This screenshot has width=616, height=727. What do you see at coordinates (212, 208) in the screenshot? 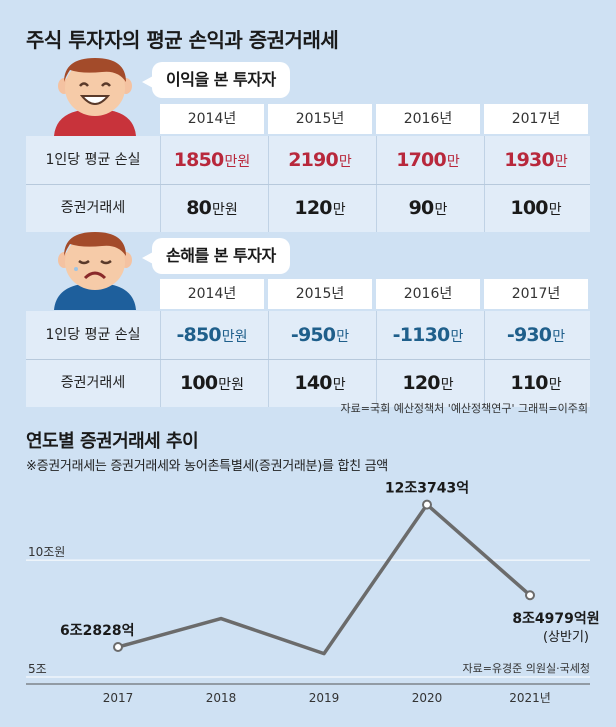
I see `profit-tax-2014: 80만원` at bounding box center [212, 208].